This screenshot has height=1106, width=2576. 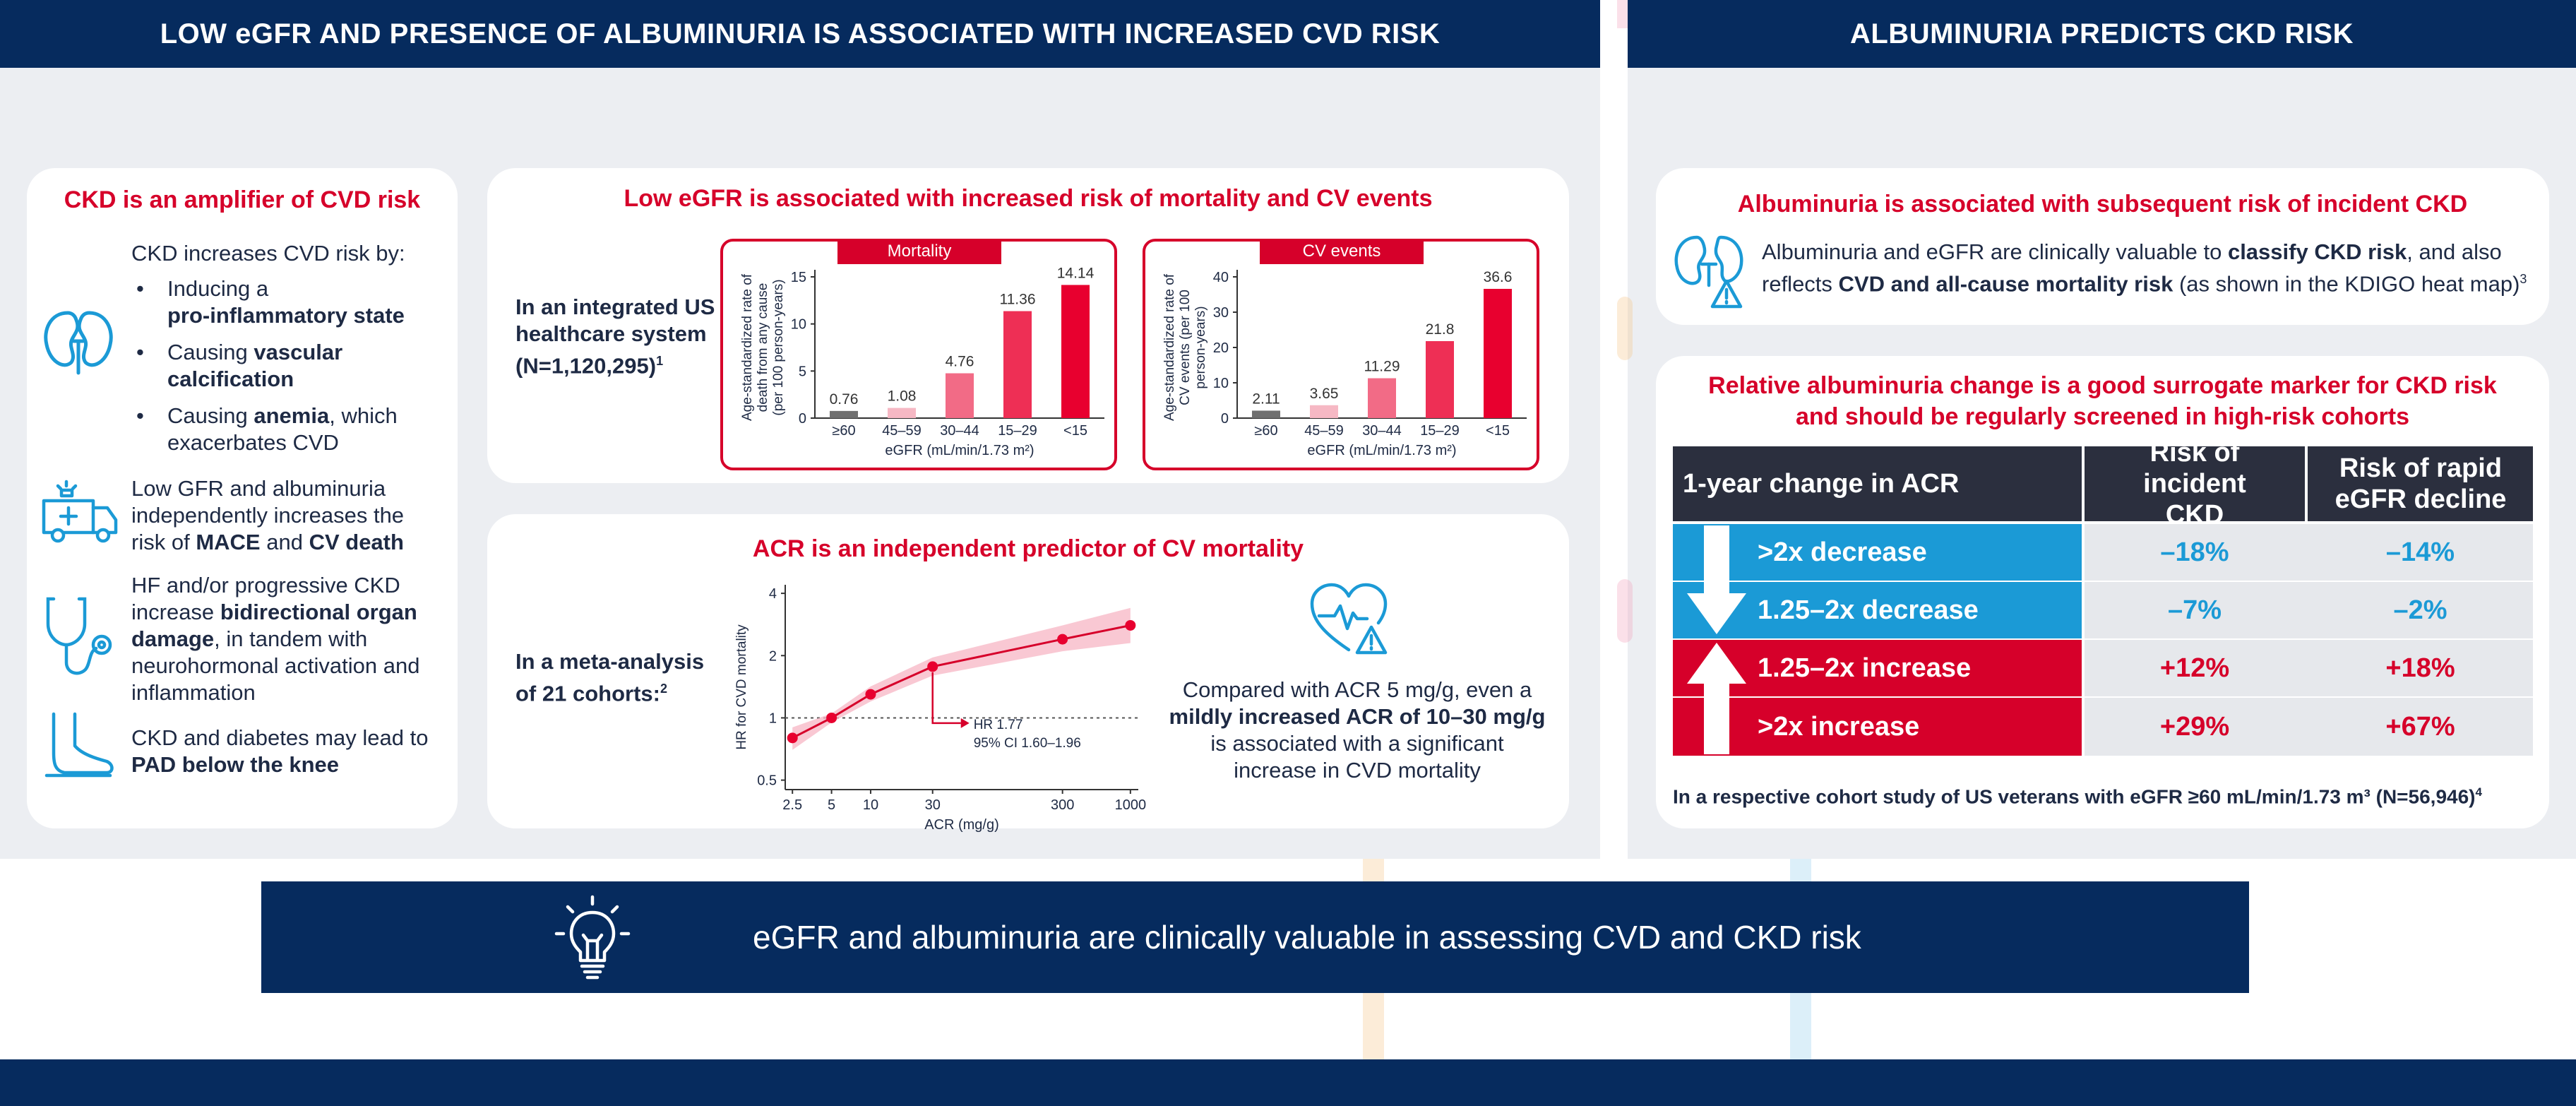 I want to click on albuminuria-text-bold-1: classify CKD risk, so click(x=2317, y=251).